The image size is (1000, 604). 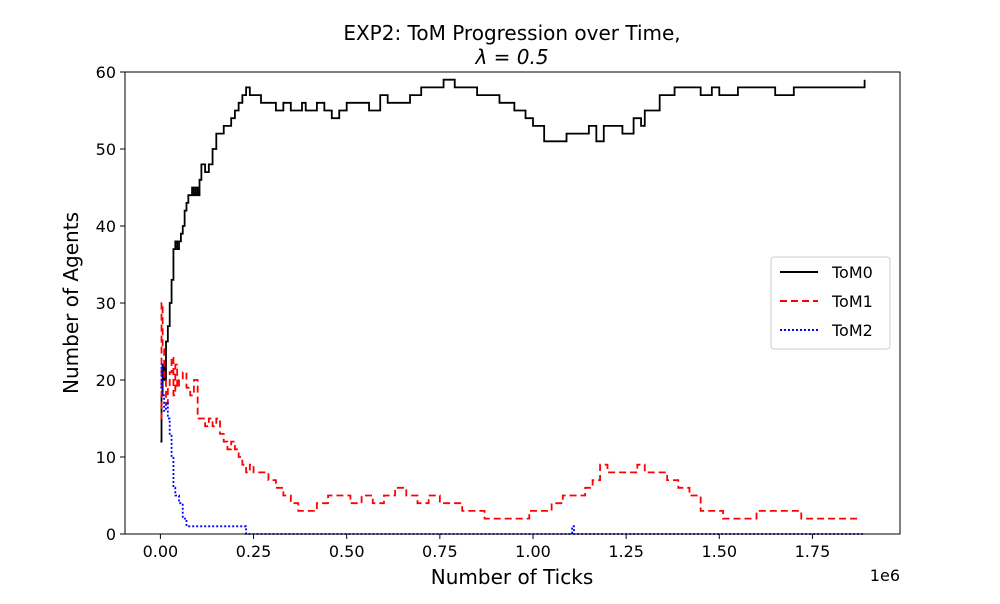 I want to click on x-tick-label: 0.00, so click(x=161, y=551).